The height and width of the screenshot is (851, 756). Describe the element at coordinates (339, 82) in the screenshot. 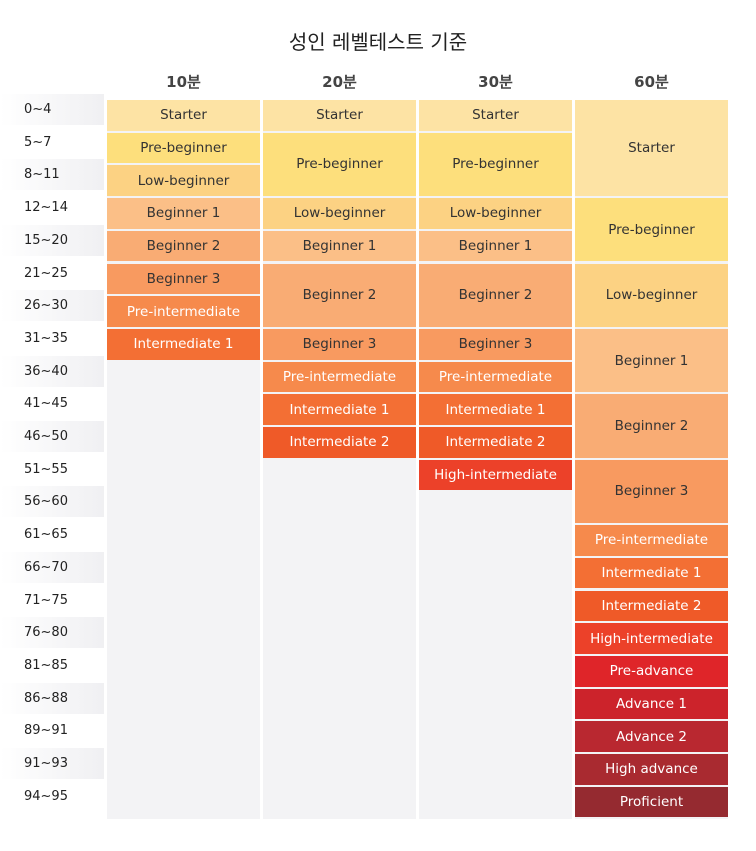

I see `column-header: 20분` at that location.